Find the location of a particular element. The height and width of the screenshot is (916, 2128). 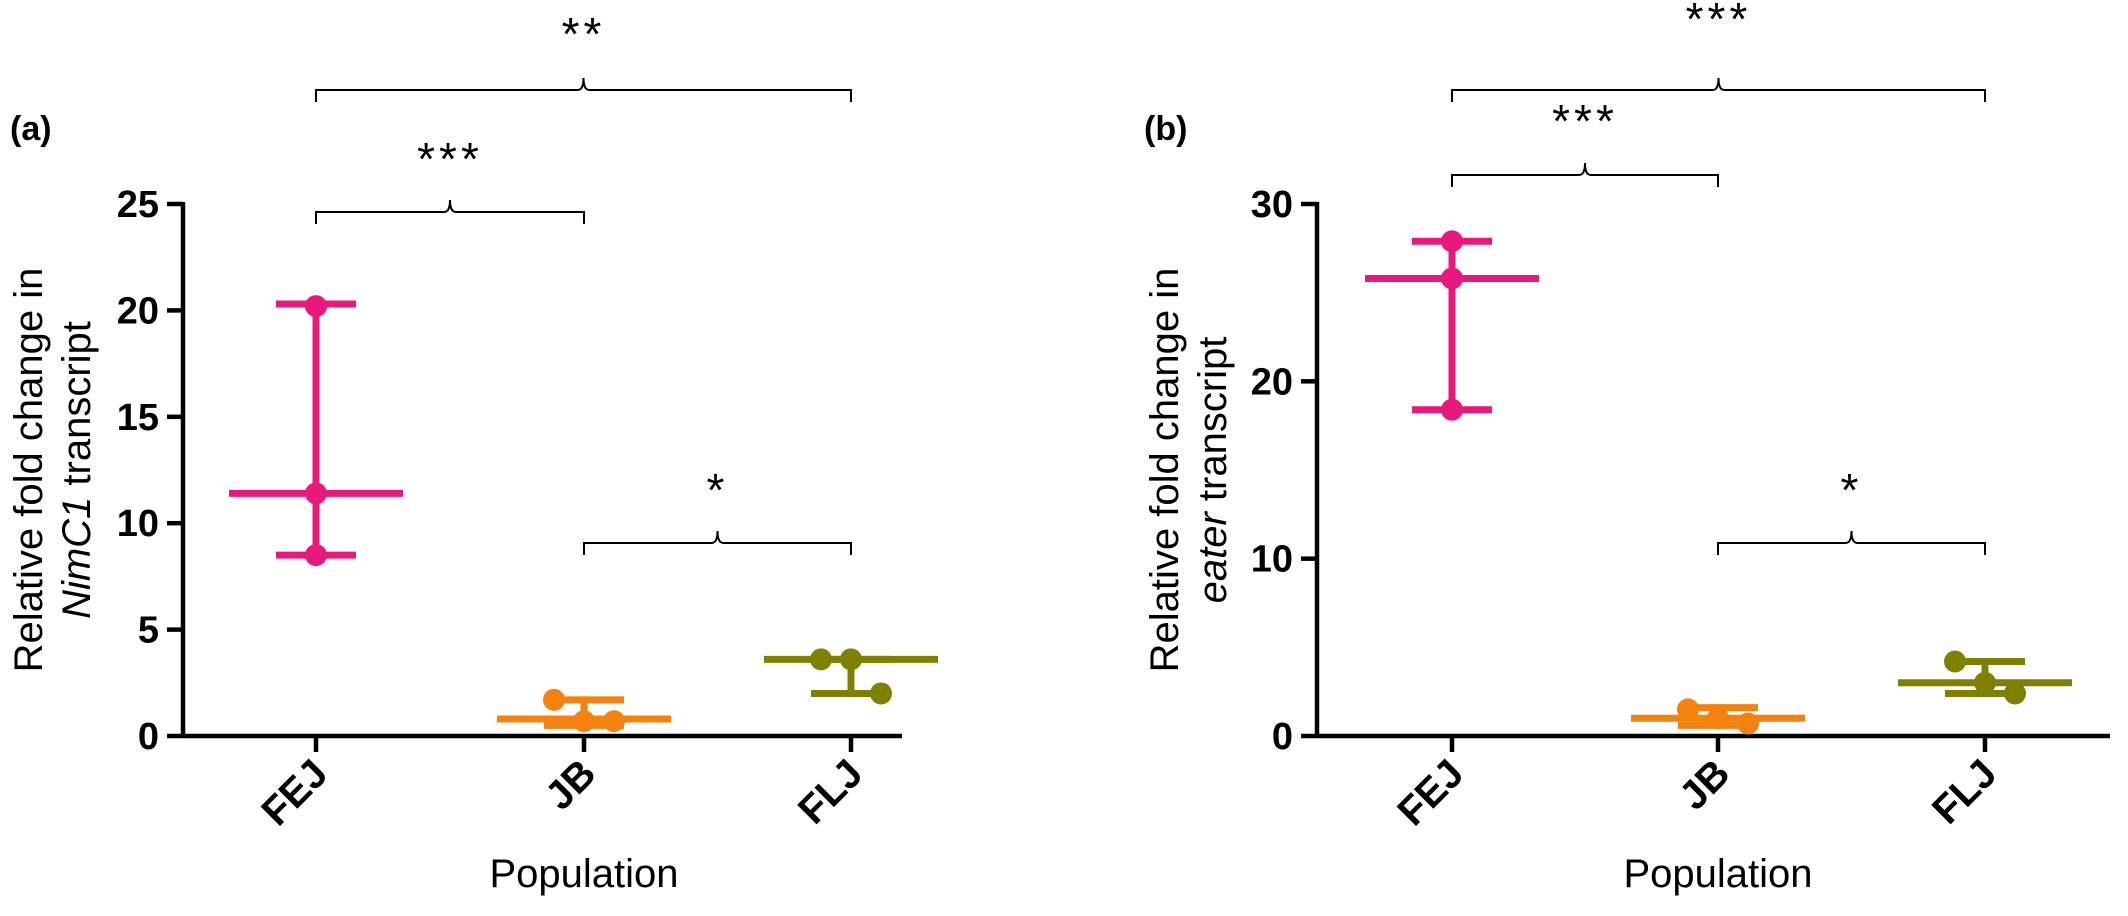

y-axis-title: Relative fold change in eater transcript is located at coordinates (1189, 470).